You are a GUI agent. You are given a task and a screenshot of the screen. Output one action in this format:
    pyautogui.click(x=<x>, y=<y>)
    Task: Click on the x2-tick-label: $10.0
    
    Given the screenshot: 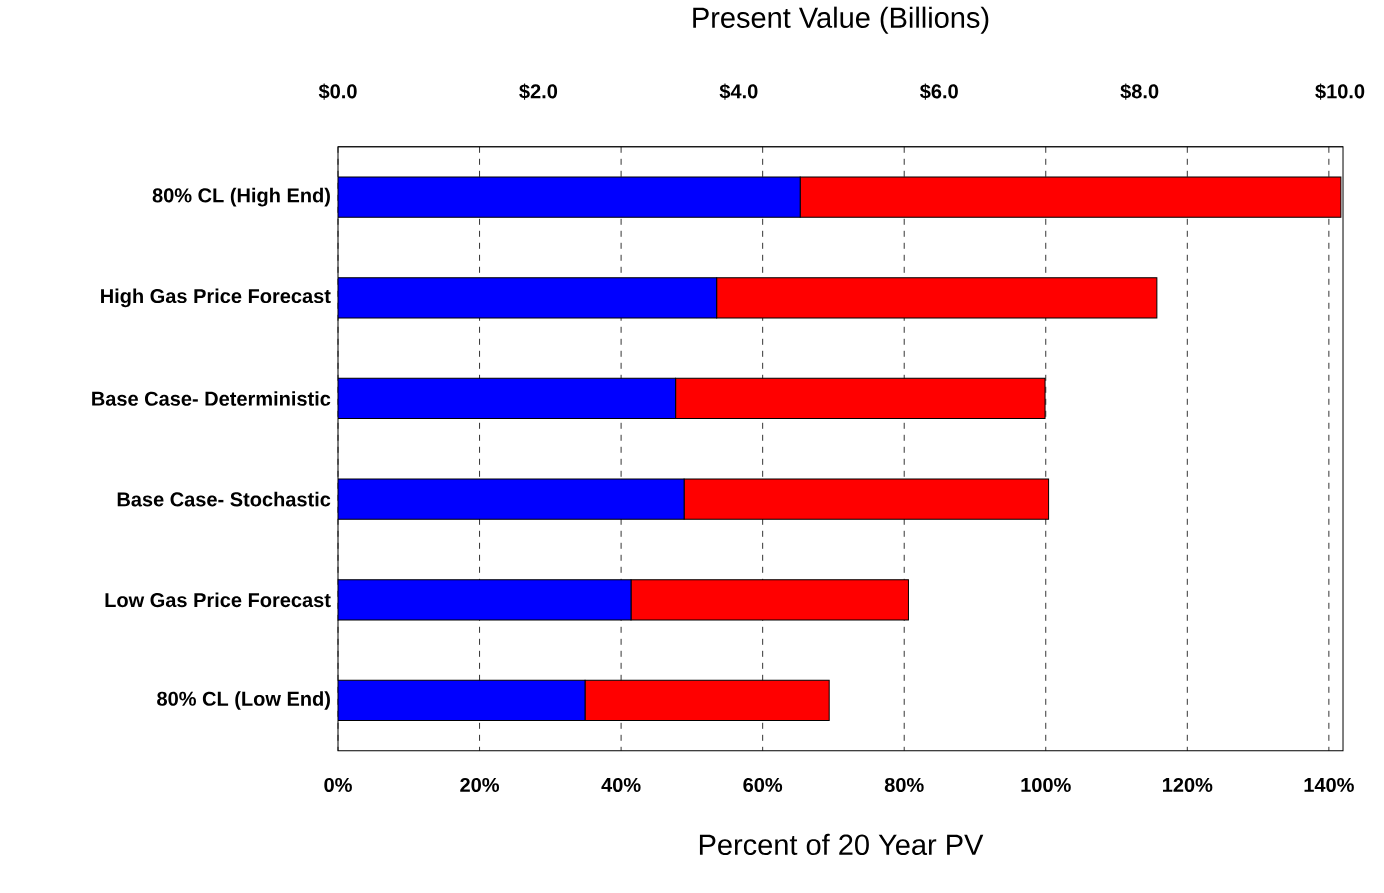 What is the action you would take?
    pyautogui.click(x=1340, y=91)
    